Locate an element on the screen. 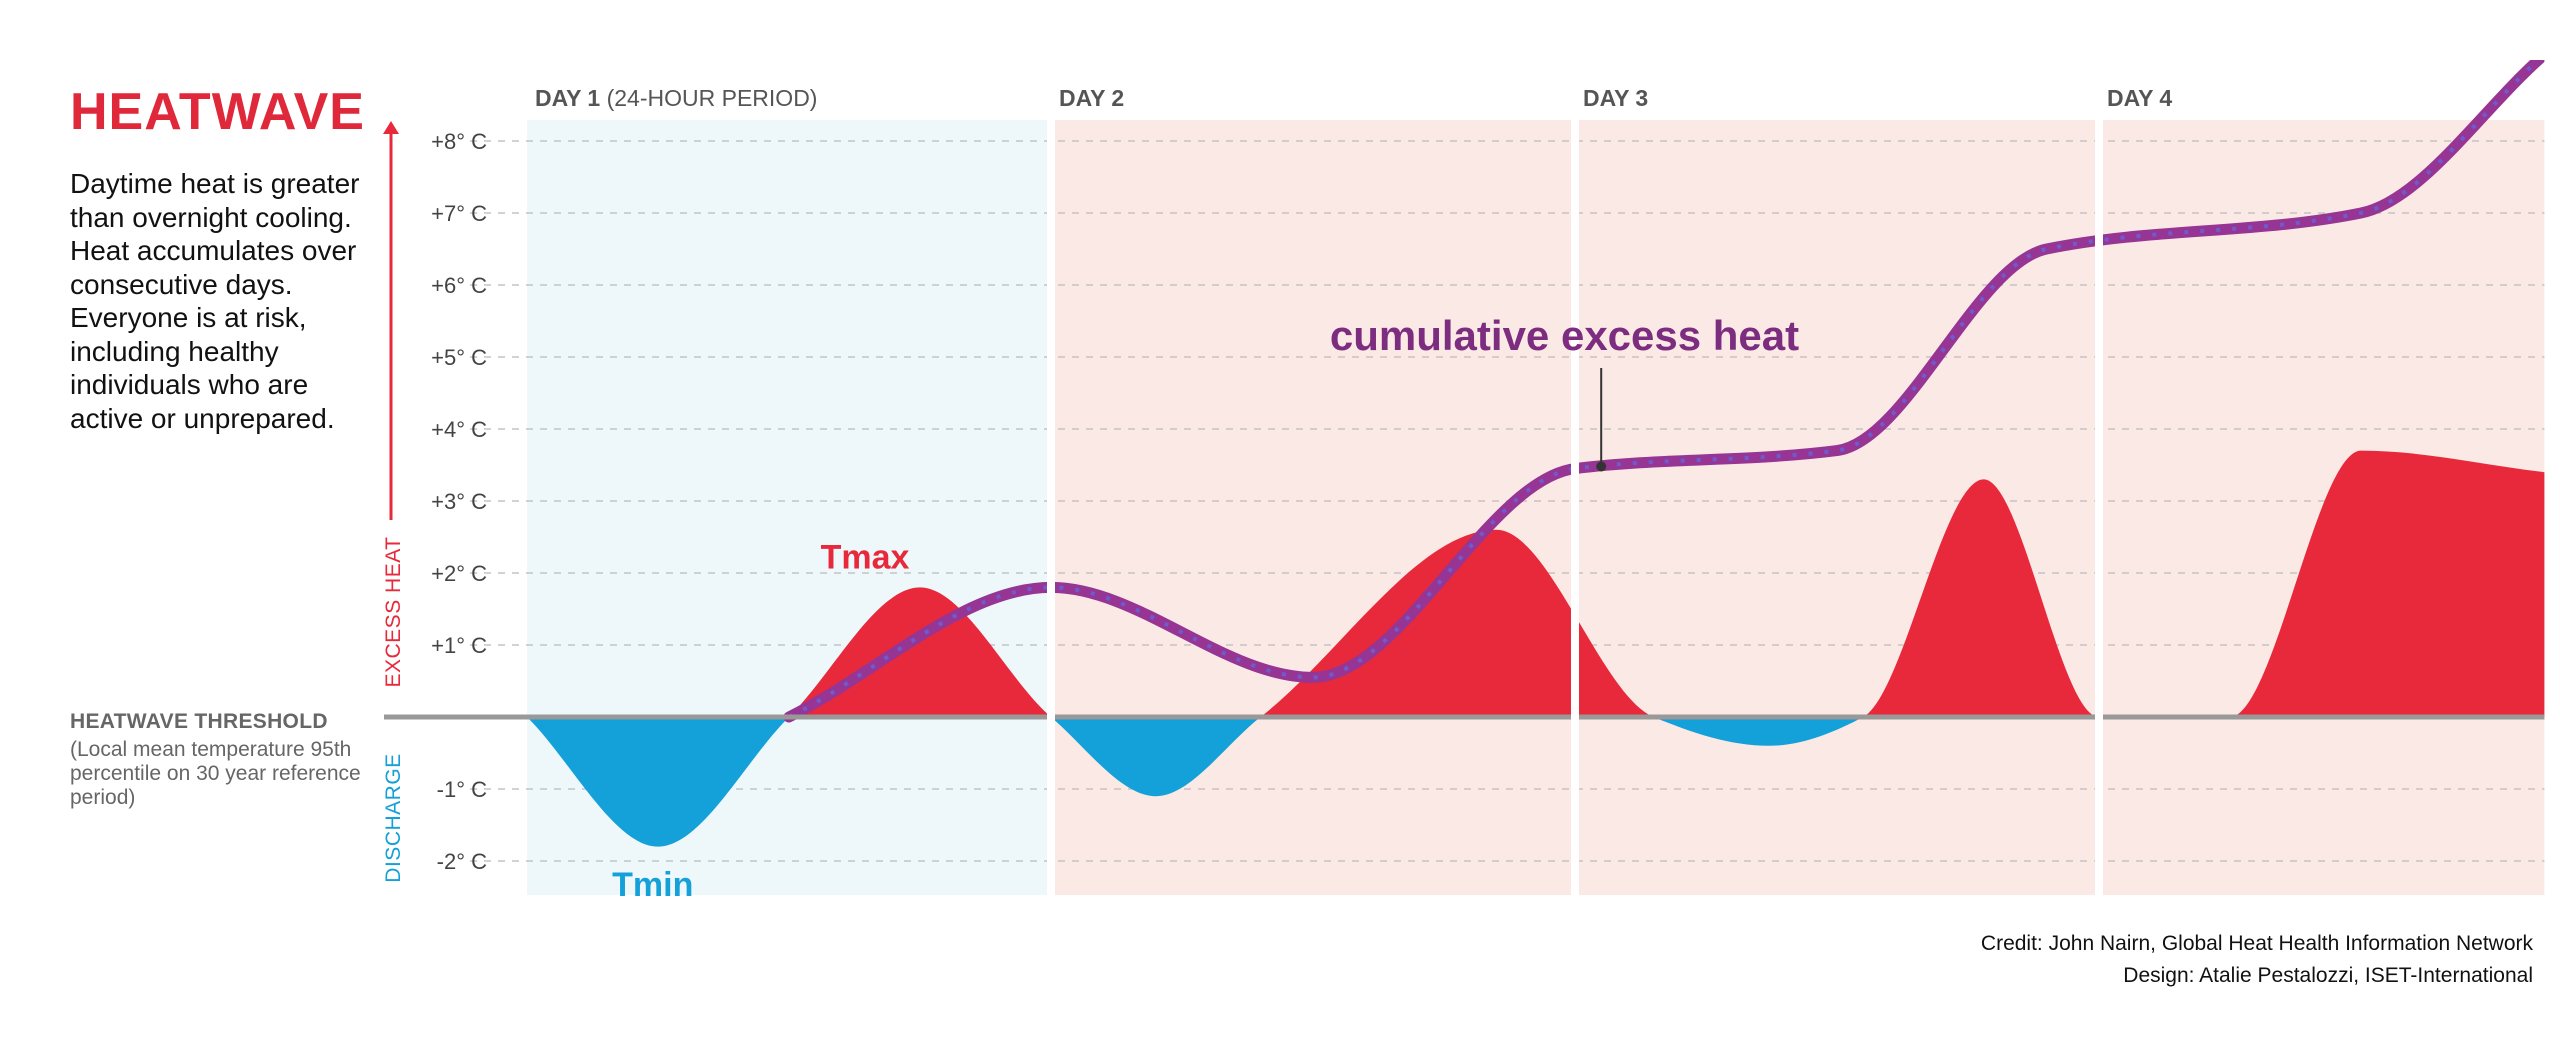 This screenshot has width=2560, height=1054. day-2-label: DAY 2 is located at coordinates (1091, 98).